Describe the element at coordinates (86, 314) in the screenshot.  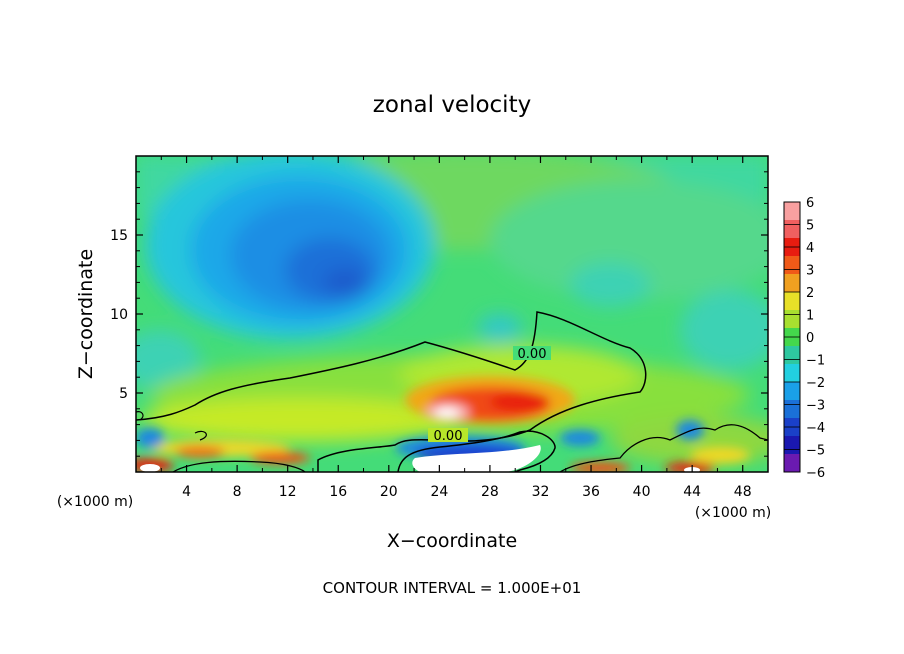
I see `y-axis-label: Z−coordinate` at that location.